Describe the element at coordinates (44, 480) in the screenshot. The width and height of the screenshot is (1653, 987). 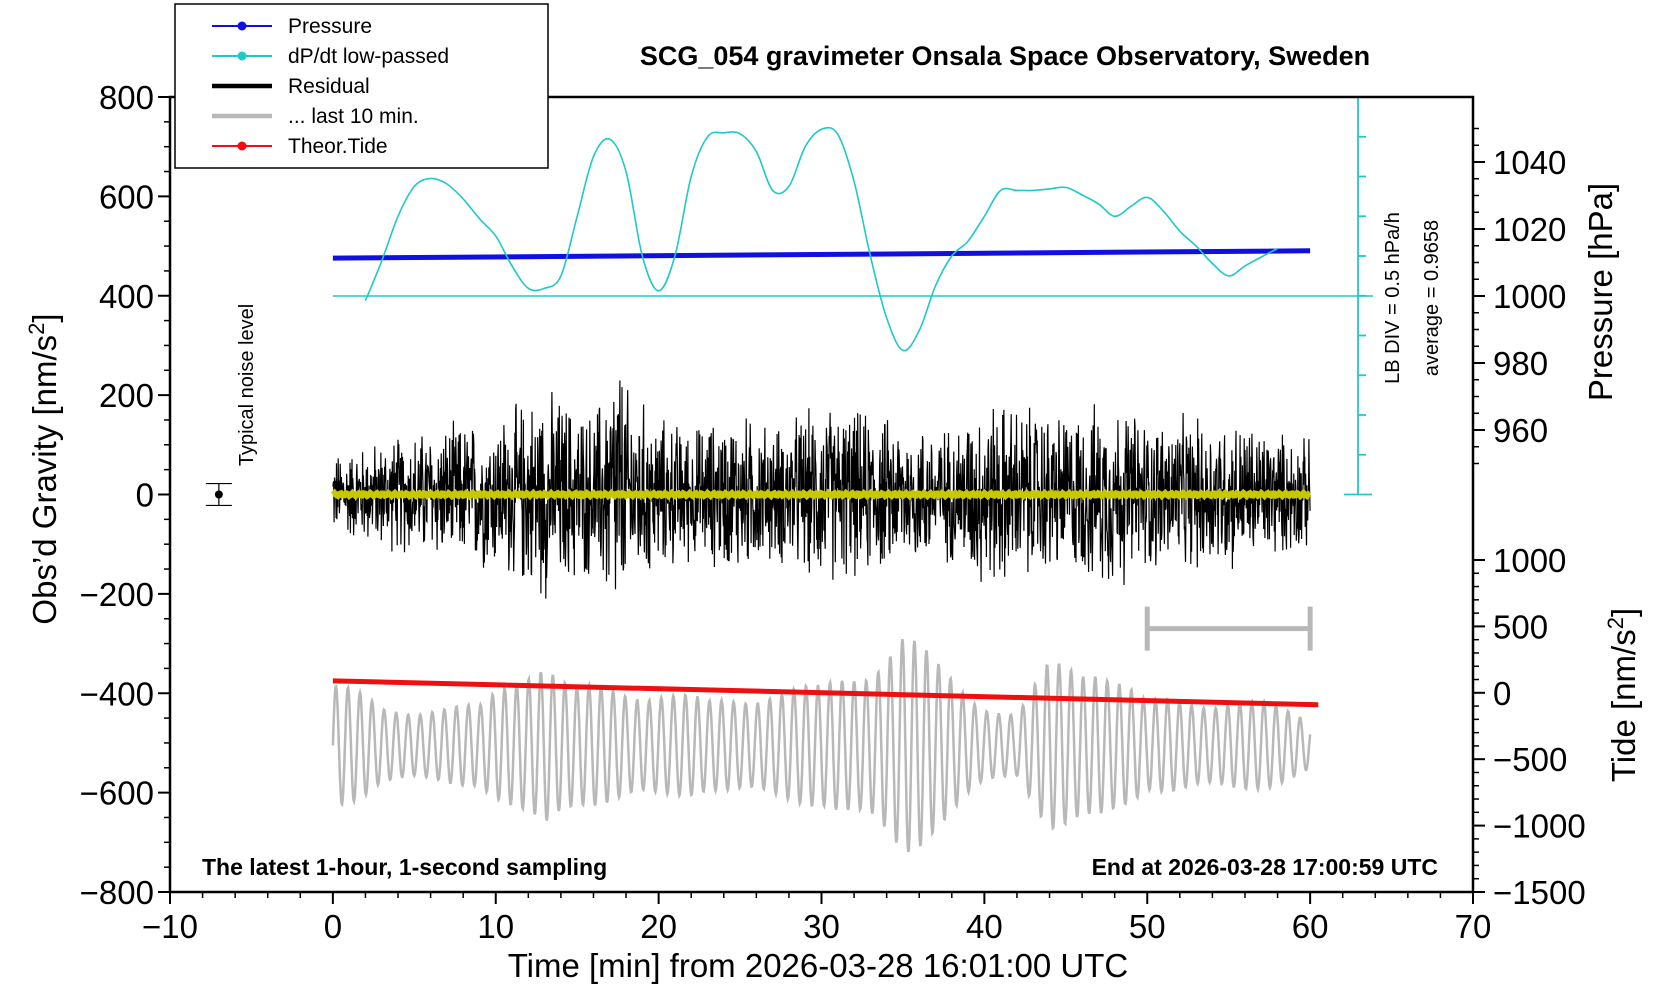
I see `y-axis-left-label-main: Obs’d Gravity [nm/s` at that location.